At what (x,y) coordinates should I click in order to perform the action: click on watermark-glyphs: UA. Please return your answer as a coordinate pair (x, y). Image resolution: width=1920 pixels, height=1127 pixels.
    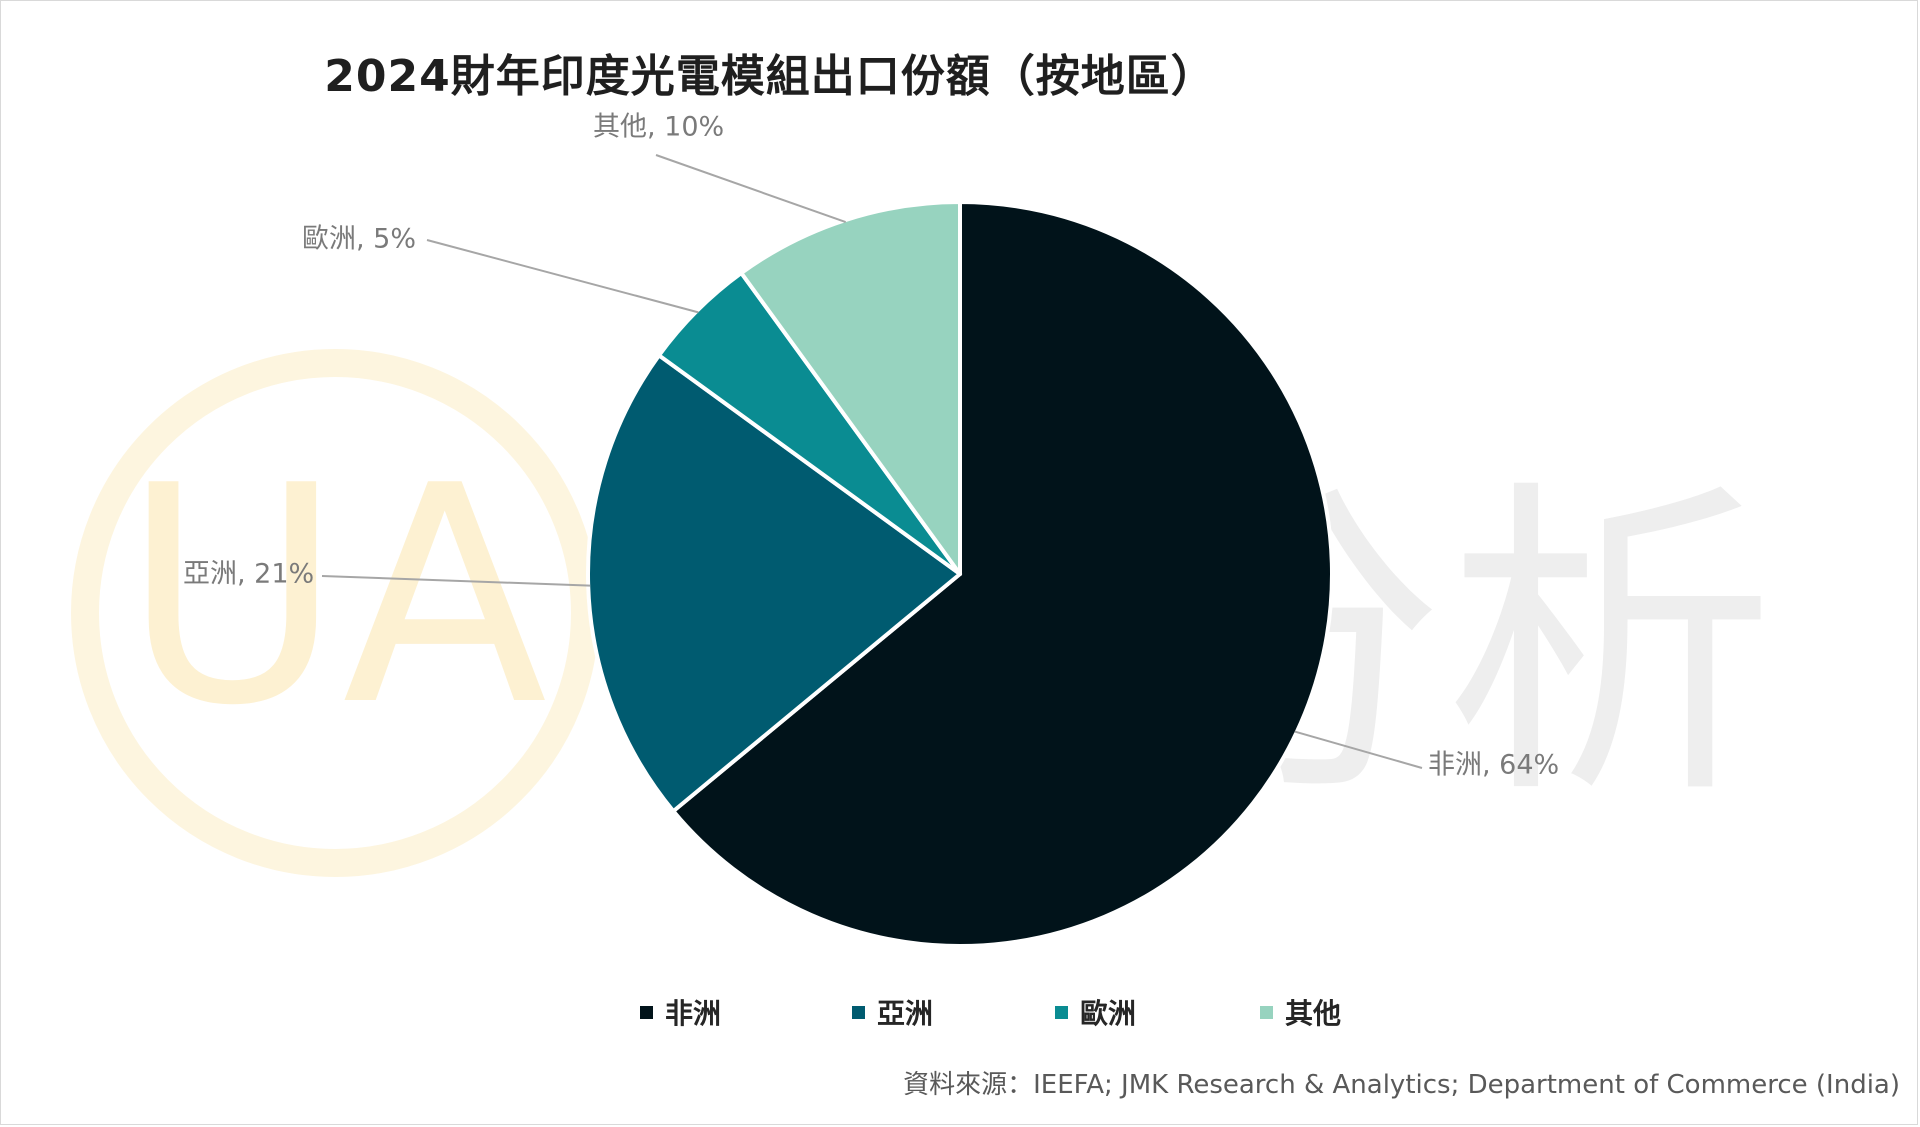
    Looking at the image, I should click on (336, 596).